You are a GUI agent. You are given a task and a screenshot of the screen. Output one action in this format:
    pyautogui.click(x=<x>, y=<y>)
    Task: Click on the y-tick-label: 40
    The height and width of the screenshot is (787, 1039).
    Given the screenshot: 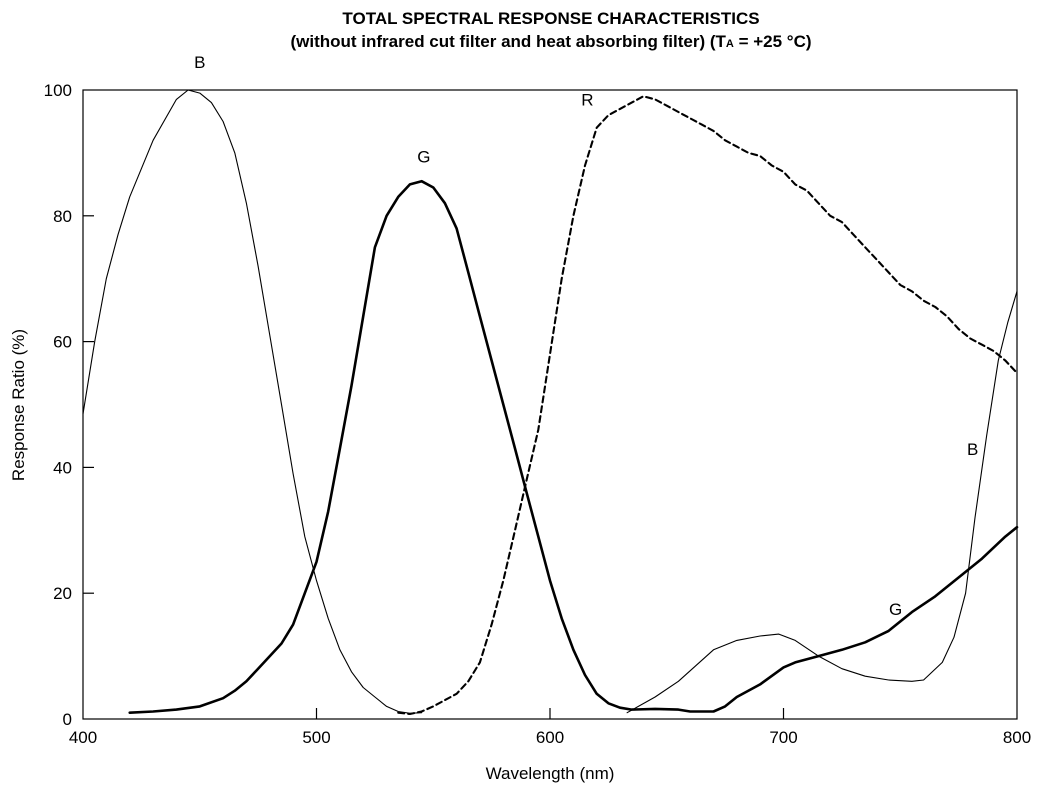 What is the action you would take?
    pyautogui.click(x=62, y=467)
    